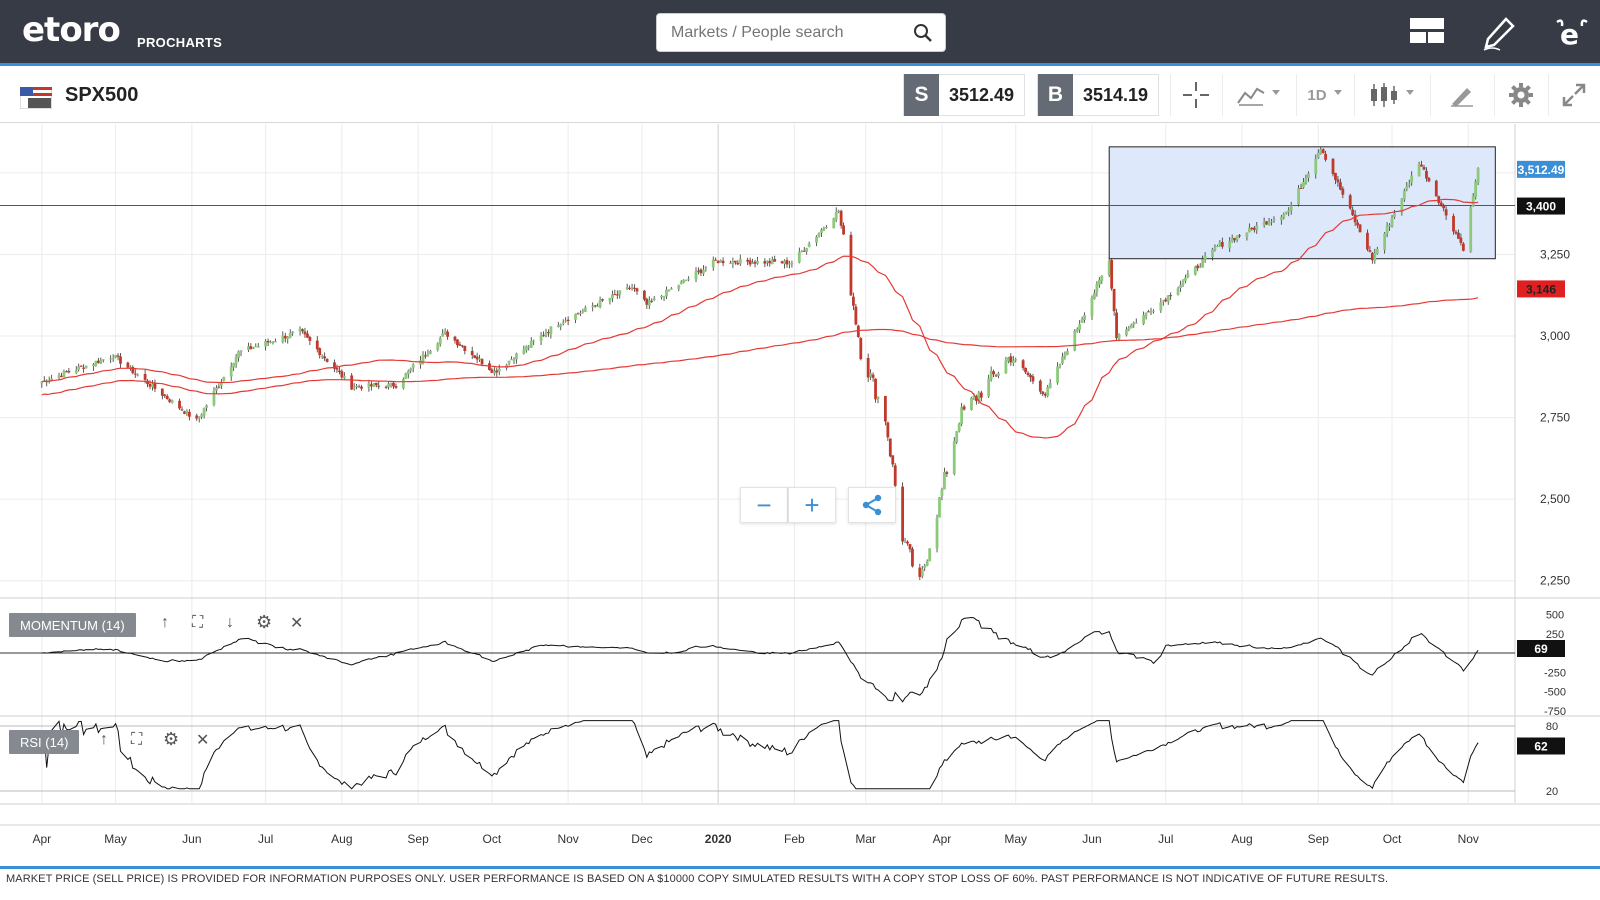 Image resolution: width=1600 pixels, height=900 pixels. Describe the element at coordinates (764, 505) in the screenshot. I see `zoom-out-button: −` at that location.